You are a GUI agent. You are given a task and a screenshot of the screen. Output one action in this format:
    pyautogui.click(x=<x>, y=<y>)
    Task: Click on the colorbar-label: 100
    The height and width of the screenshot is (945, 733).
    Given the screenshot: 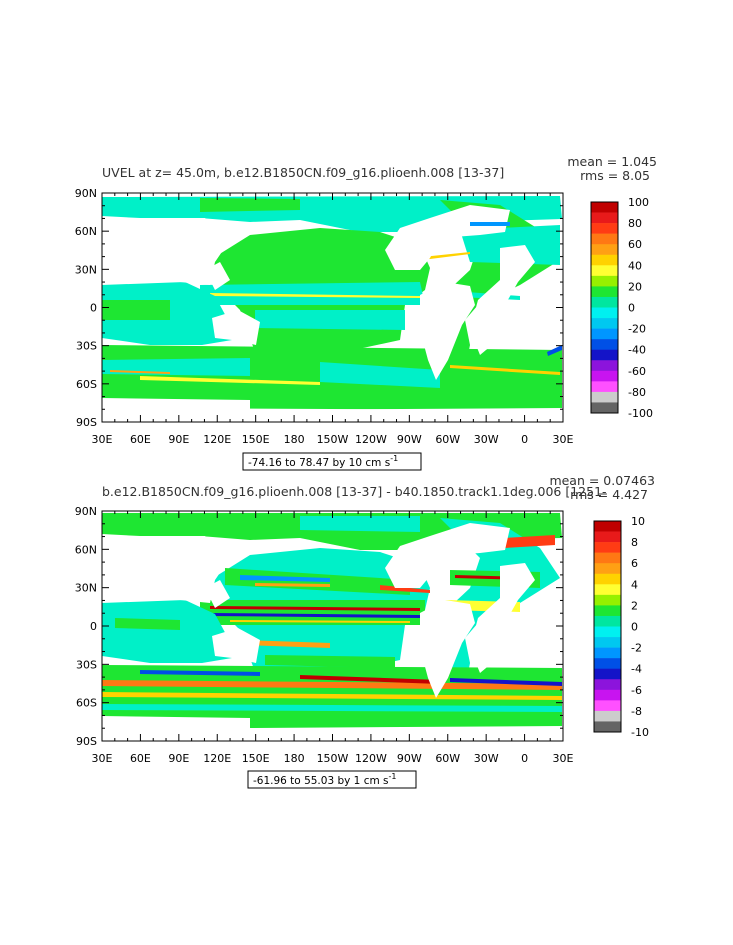 What is the action you would take?
    pyautogui.click(x=638, y=202)
    